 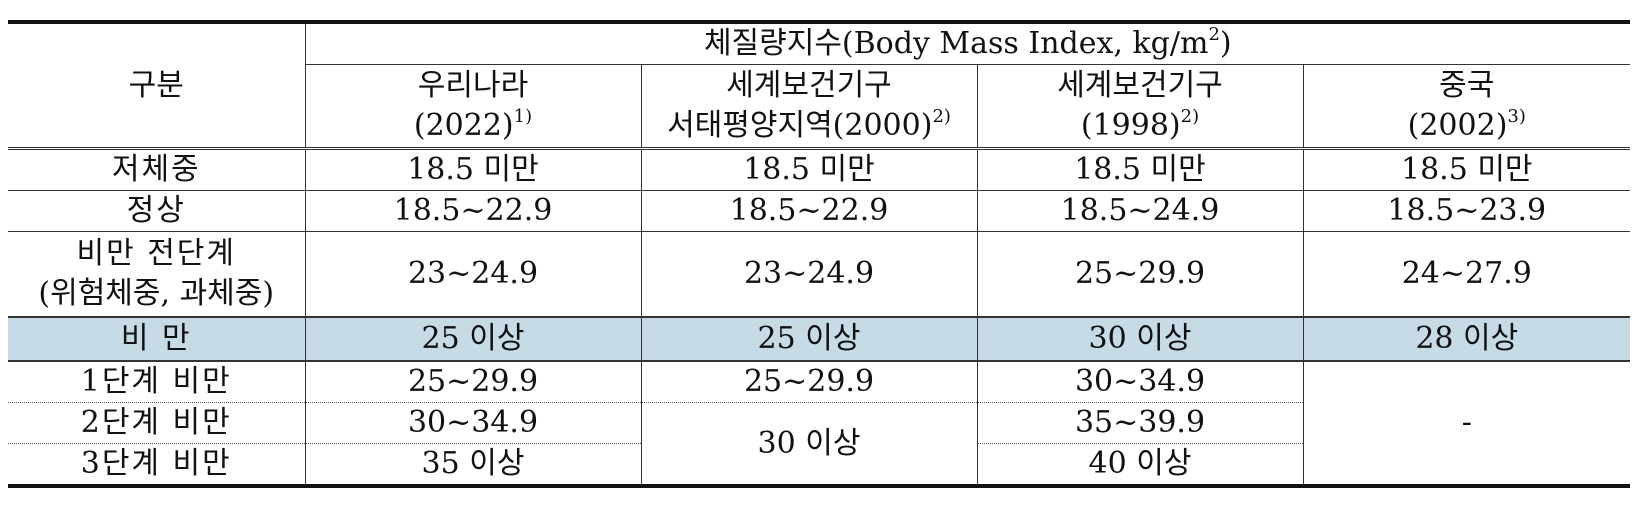 What do you see at coordinates (157, 339) in the screenshot?
I see `row-label-obese: 비 만` at bounding box center [157, 339].